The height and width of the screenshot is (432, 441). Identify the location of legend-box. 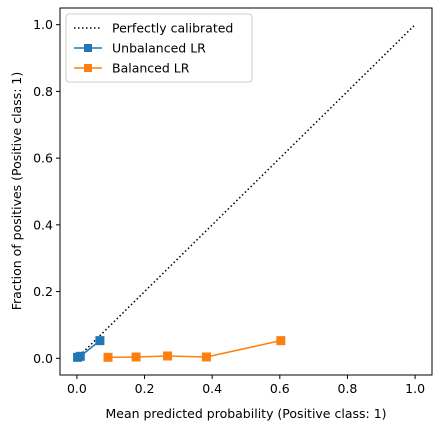
(159, 48).